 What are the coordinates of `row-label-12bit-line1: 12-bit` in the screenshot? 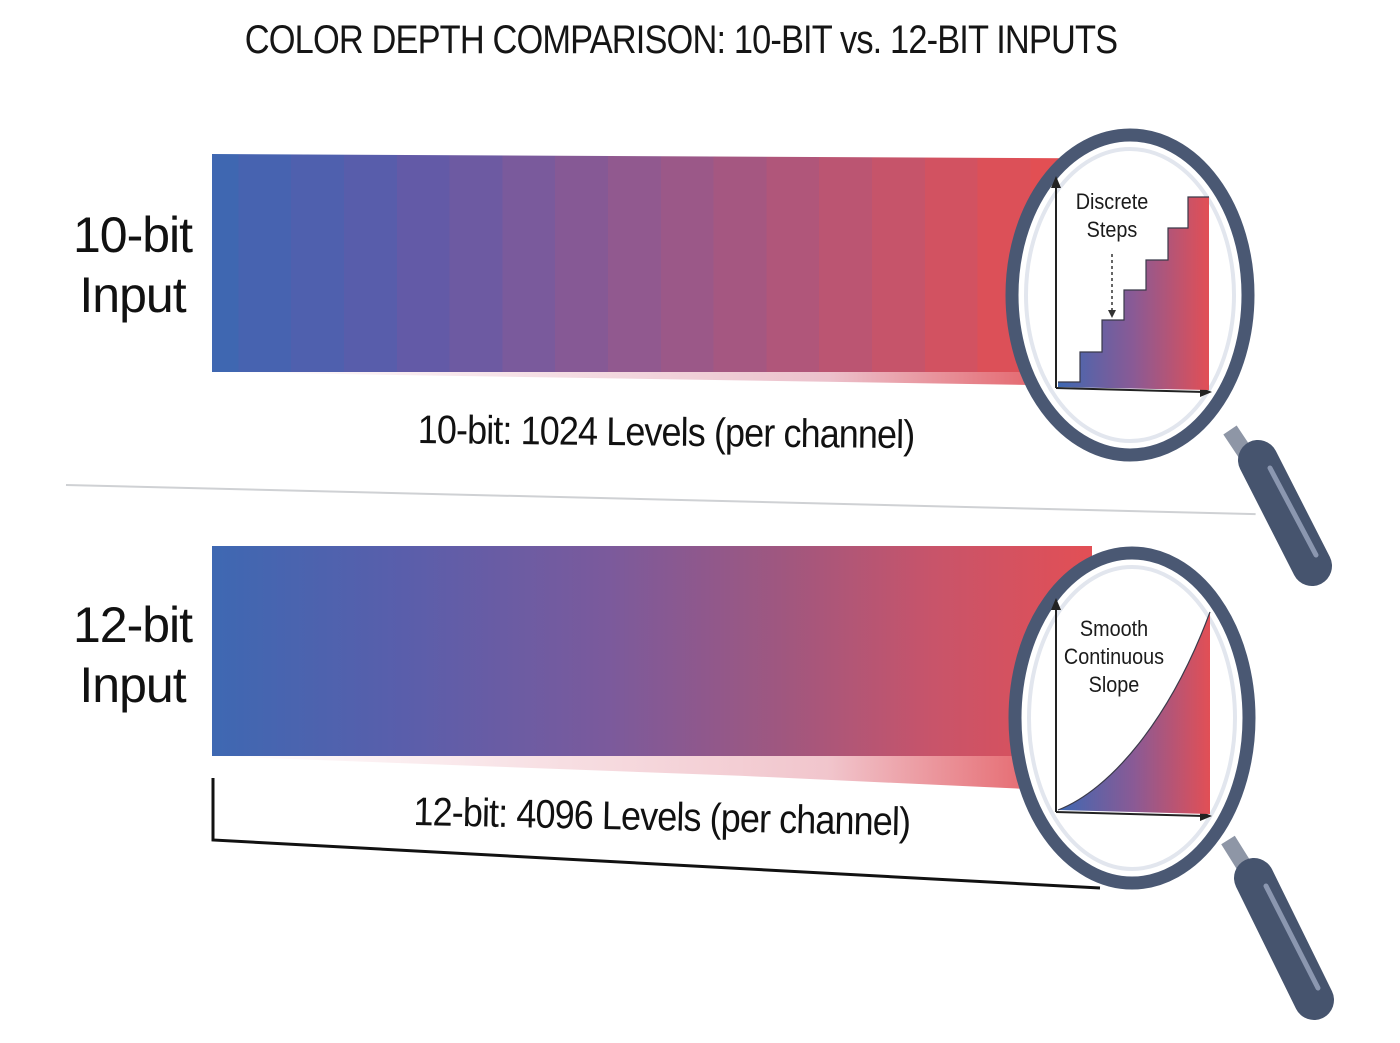 It's located at (132, 625).